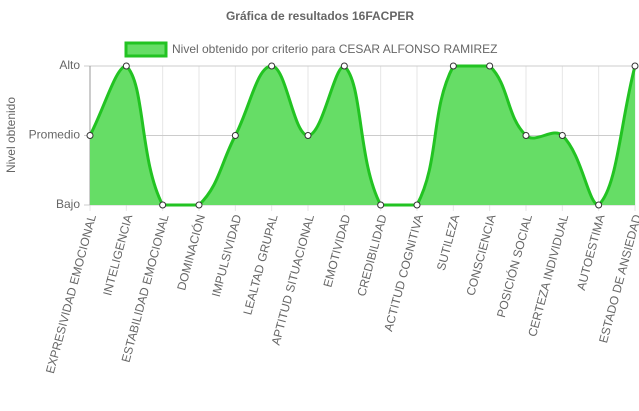 The image size is (639, 411). Describe the element at coordinates (336, 251) in the screenshot. I see `x-tick-label: EMOTIVIDAD` at that location.